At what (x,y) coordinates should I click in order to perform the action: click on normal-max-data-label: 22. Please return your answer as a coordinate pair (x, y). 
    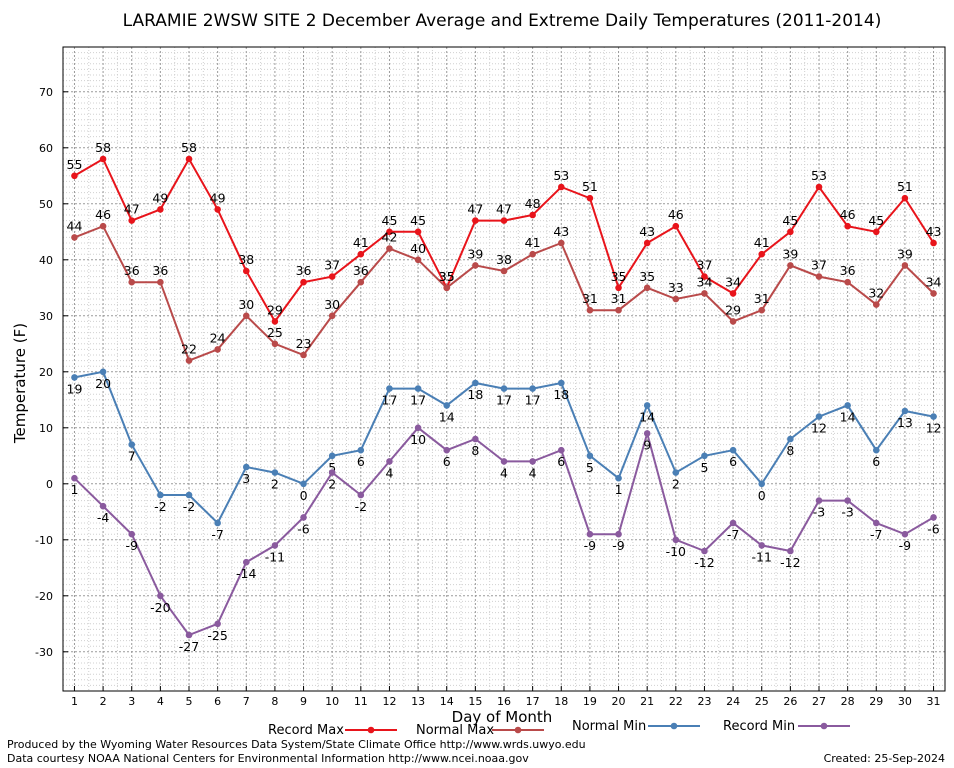
    Looking at the image, I should click on (189, 349).